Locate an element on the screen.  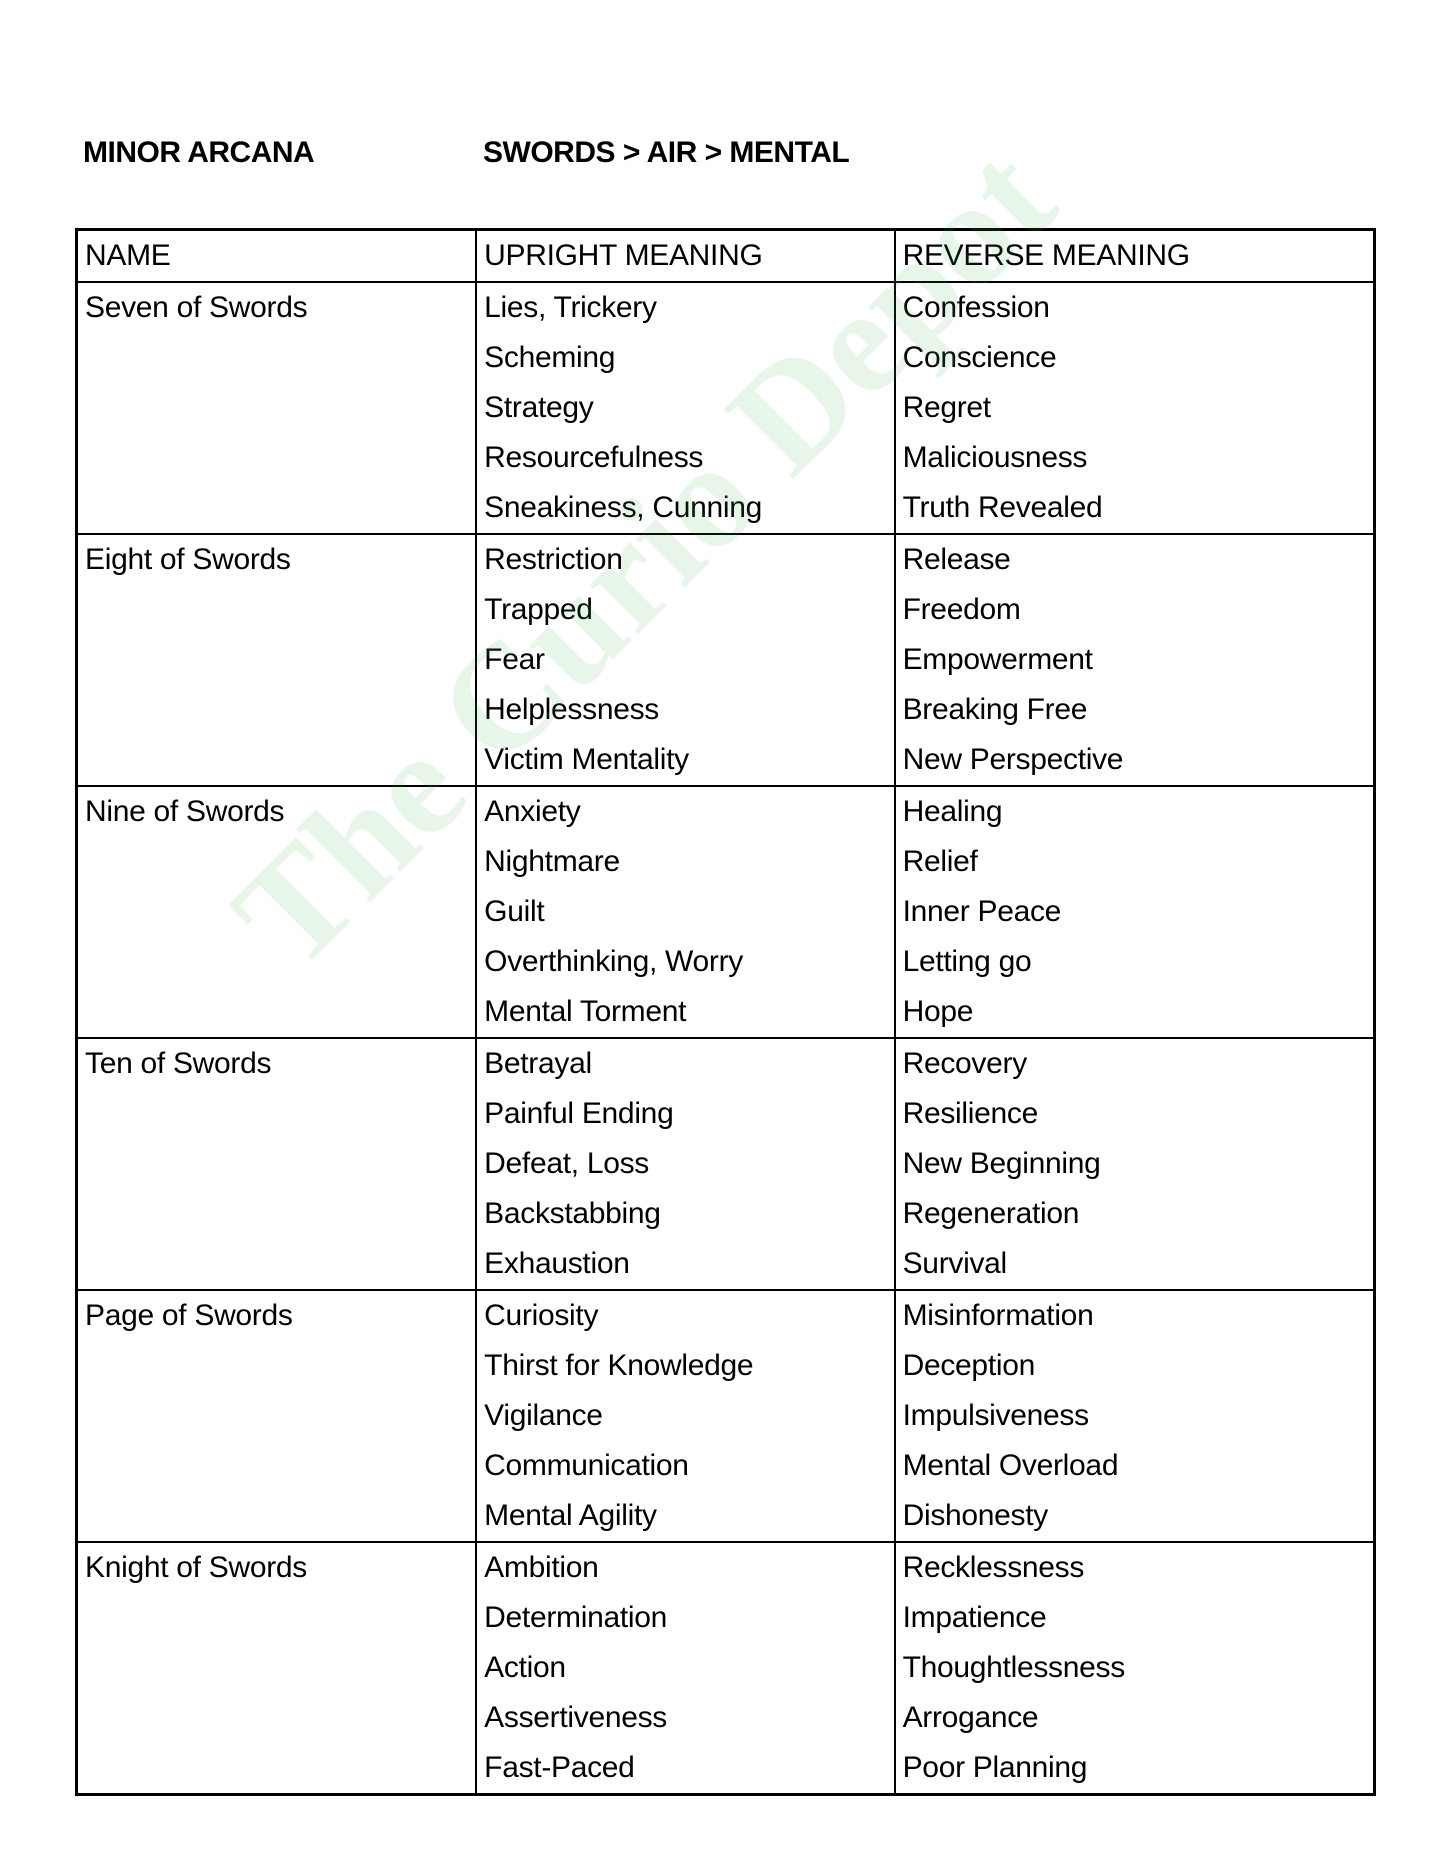
reverse-meaning: Regret is located at coordinates (947, 407).